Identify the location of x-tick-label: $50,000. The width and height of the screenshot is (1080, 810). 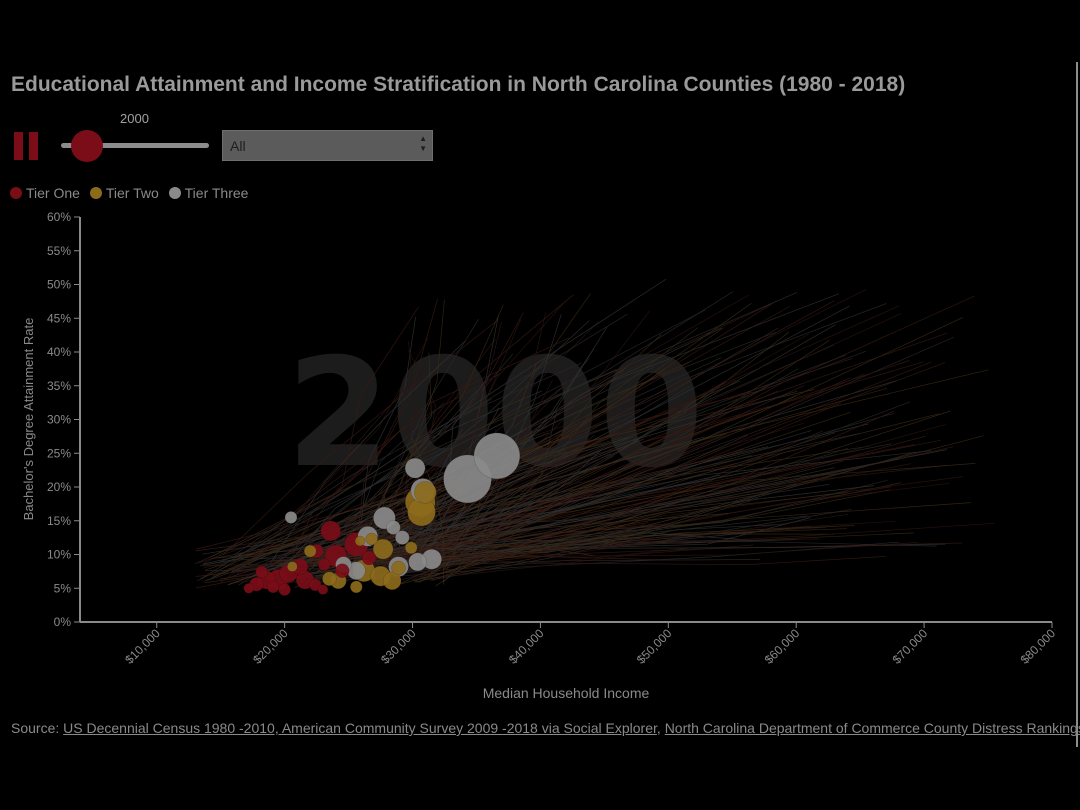
(654, 646).